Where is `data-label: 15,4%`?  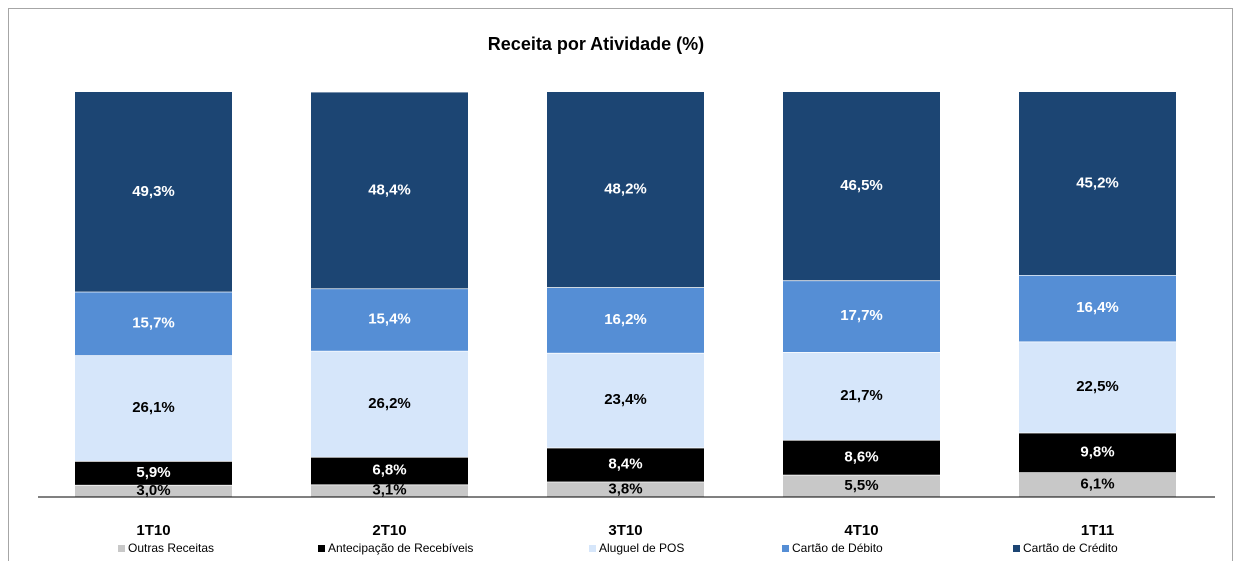
data-label: 15,4% is located at coordinates (389, 319).